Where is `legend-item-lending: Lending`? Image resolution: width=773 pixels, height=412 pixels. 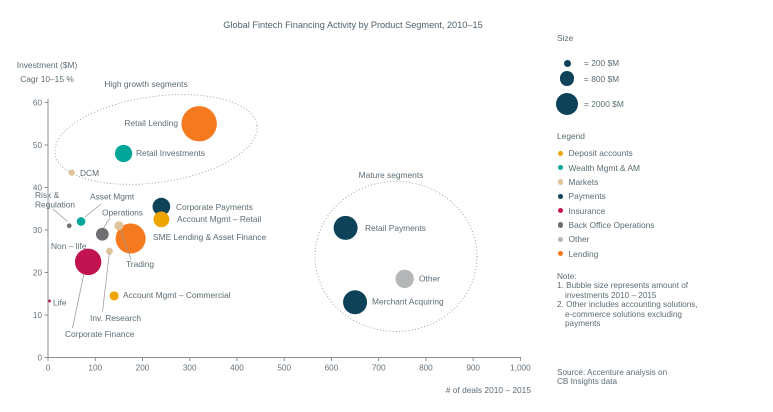 legend-item-lending: Lending is located at coordinates (665, 254).